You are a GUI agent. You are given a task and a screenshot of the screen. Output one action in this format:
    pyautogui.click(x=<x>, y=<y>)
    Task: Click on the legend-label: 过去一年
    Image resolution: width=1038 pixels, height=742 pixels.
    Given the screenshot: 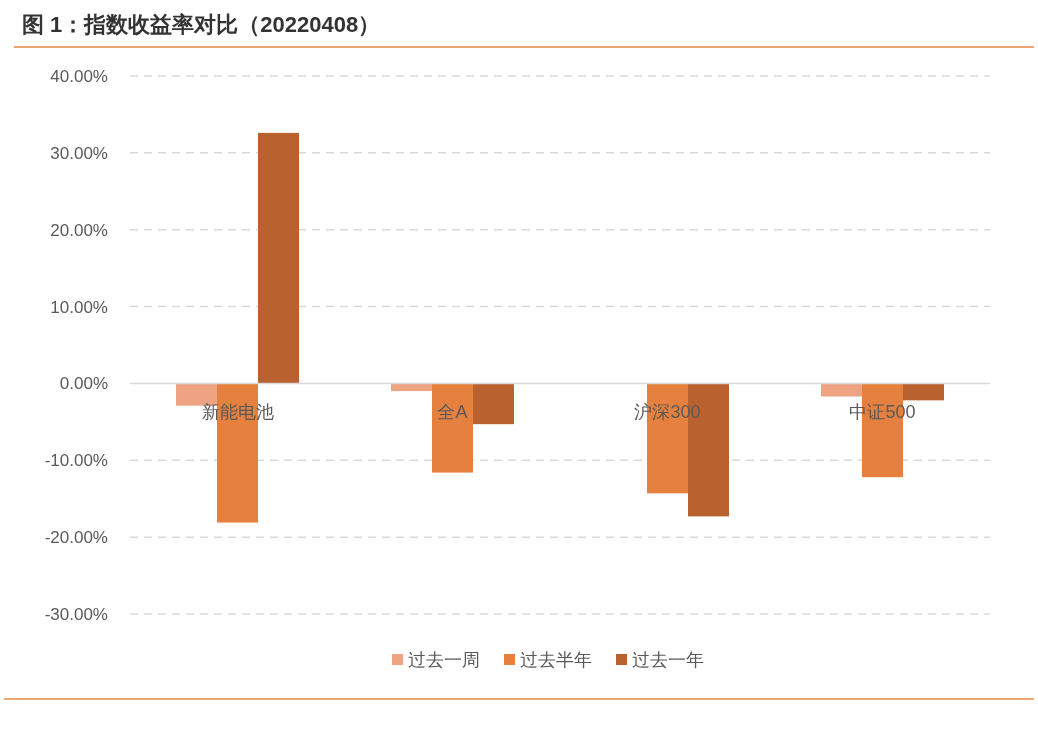 What is the action you would take?
    pyautogui.click(x=668, y=660)
    